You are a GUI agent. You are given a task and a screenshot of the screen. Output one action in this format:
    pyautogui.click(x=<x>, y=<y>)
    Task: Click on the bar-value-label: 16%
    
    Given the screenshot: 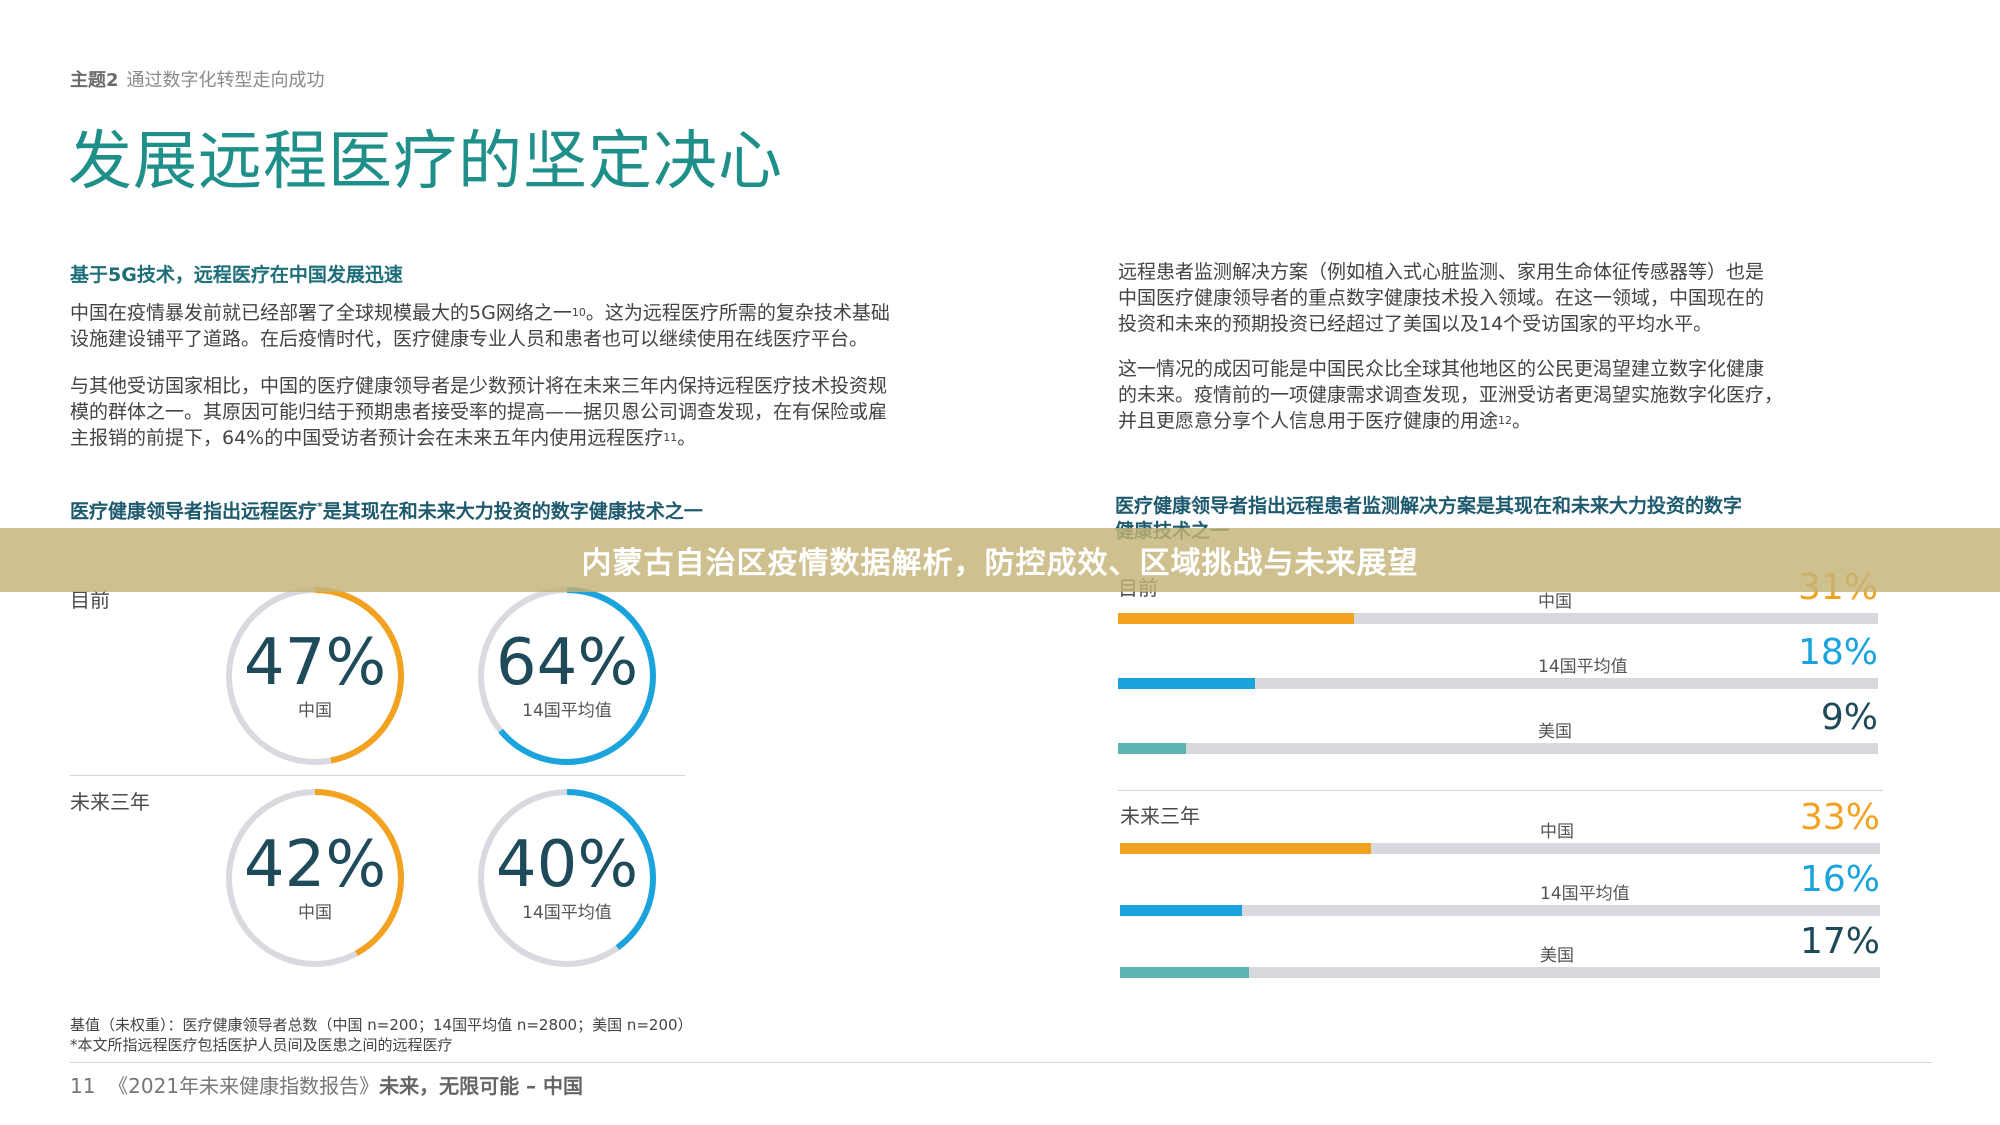 What is the action you would take?
    pyautogui.click(x=1839, y=879)
    